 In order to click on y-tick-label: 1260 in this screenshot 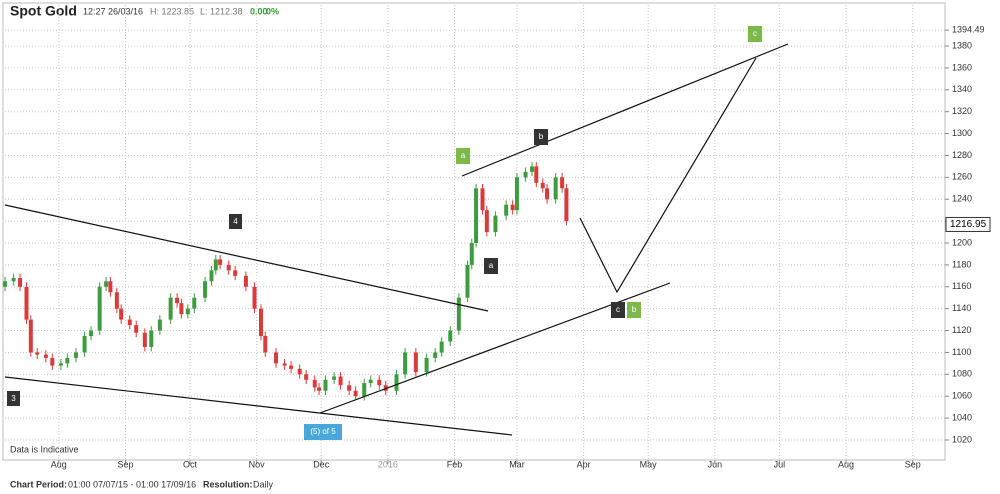, I will do `click(962, 177)`.